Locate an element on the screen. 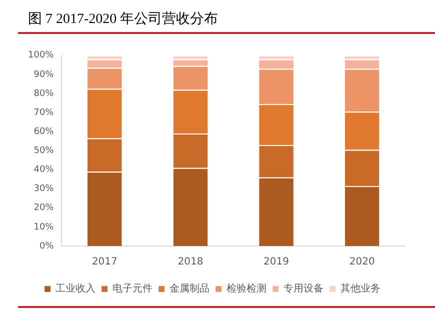 The image size is (435, 328). y-tick-label: 20% is located at coordinates (44, 208).